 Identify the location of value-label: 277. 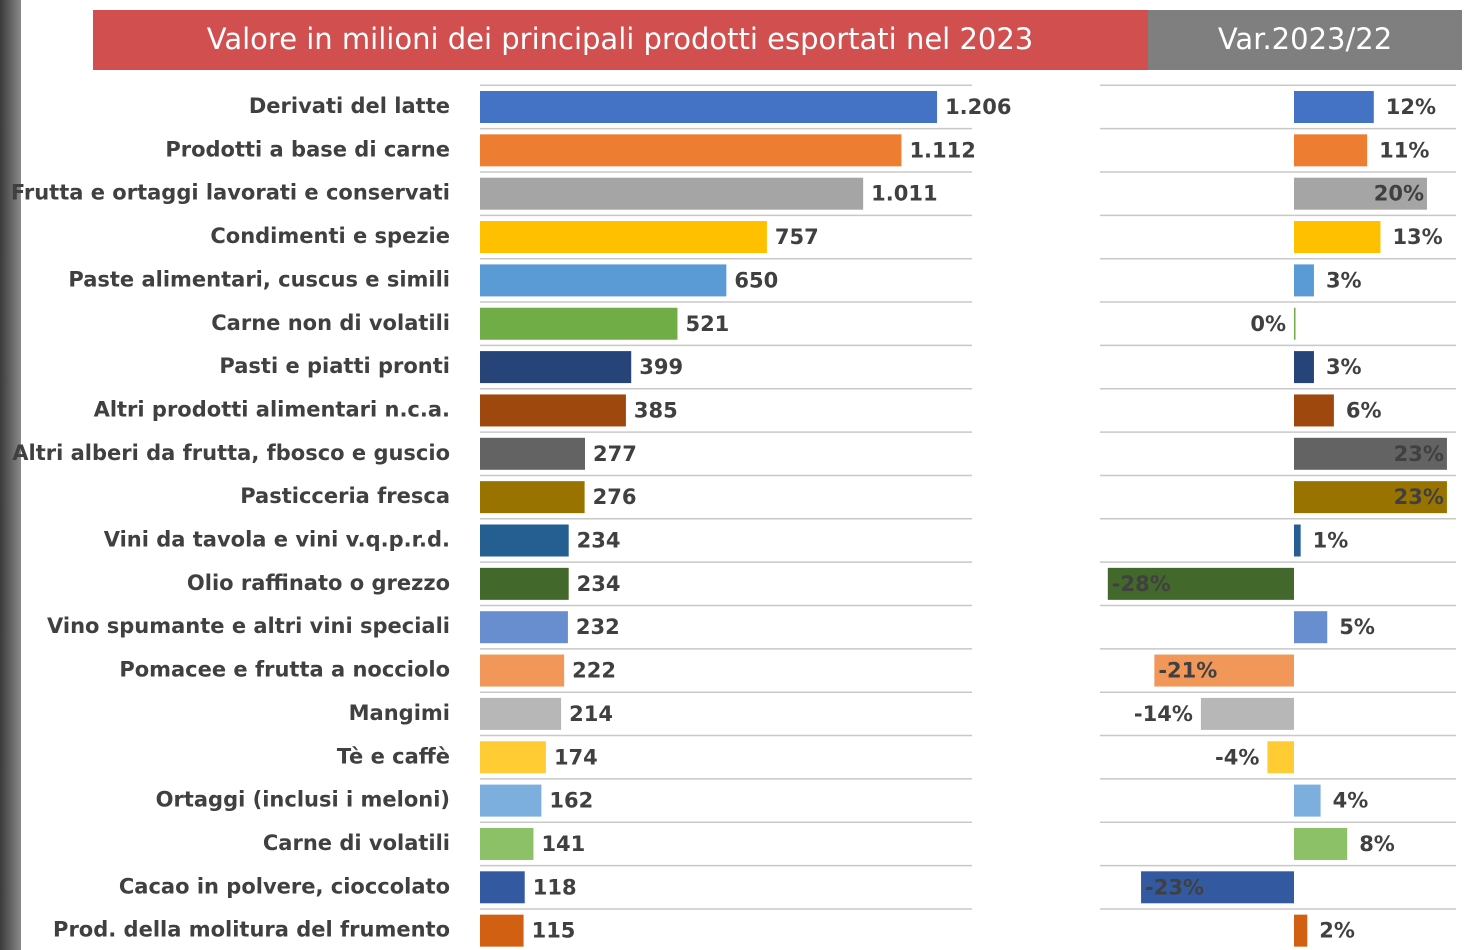
(615, 454).